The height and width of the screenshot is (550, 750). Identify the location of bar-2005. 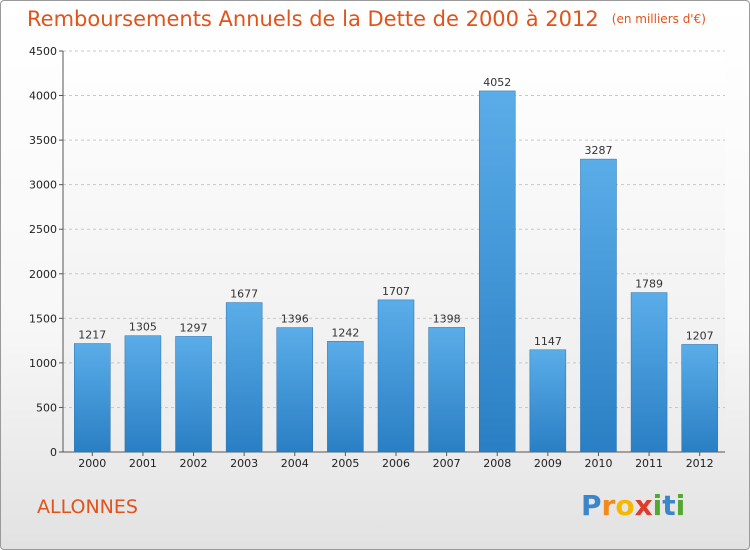
(345, 397).